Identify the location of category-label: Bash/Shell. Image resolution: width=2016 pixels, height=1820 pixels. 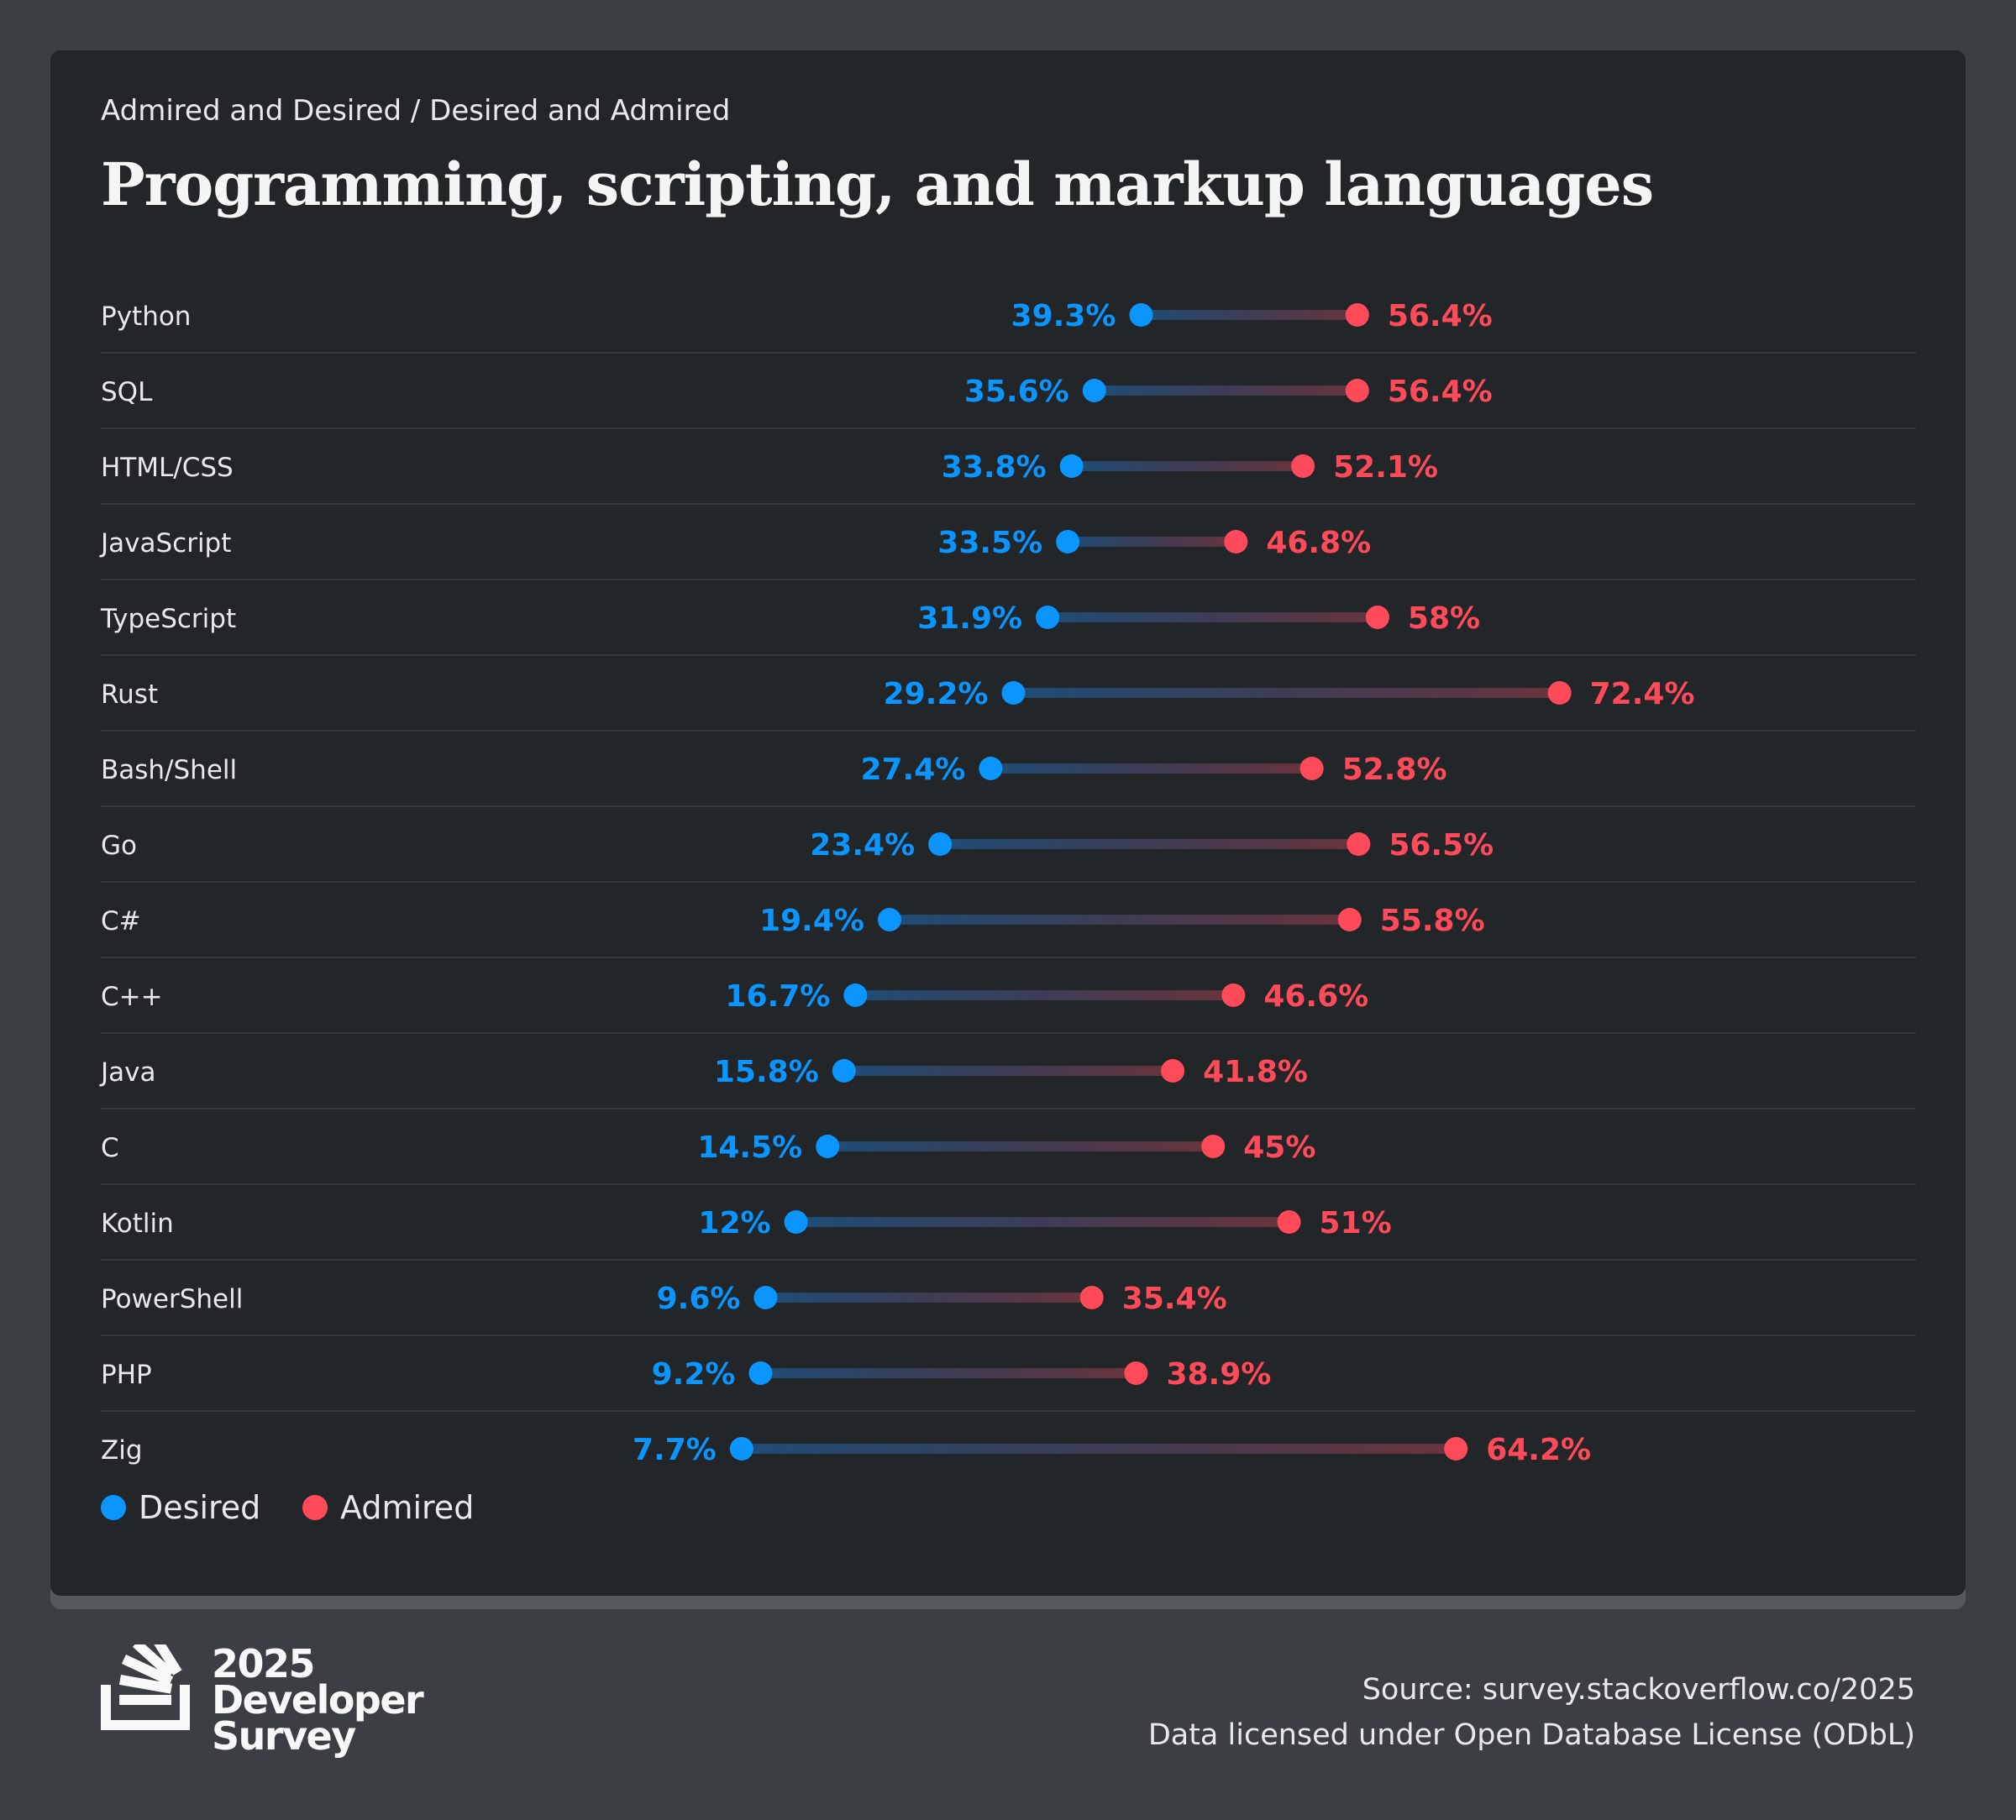
(169, 770).